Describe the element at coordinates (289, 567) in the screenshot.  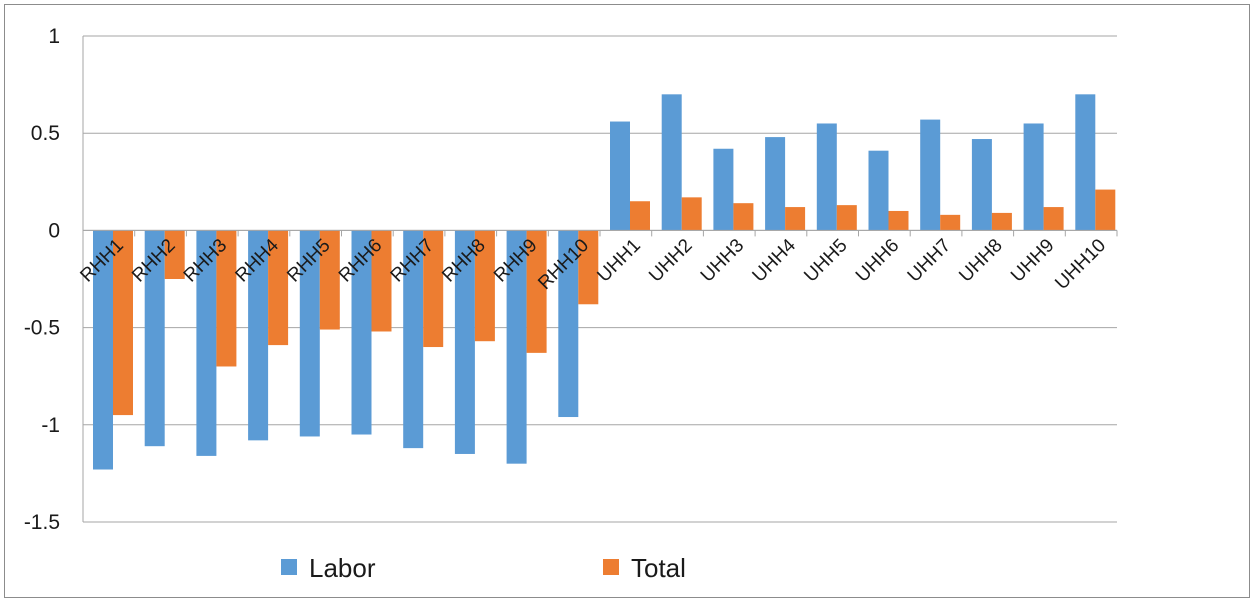
I see `legend-swatch-labor` at that location.